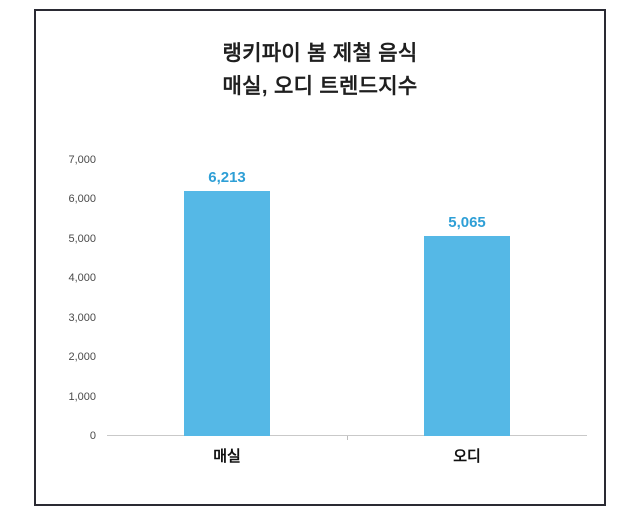 The width and height of the screenshot is (640, 515). I want to click on bar-group: 6,213 매실, so click(227, 317).